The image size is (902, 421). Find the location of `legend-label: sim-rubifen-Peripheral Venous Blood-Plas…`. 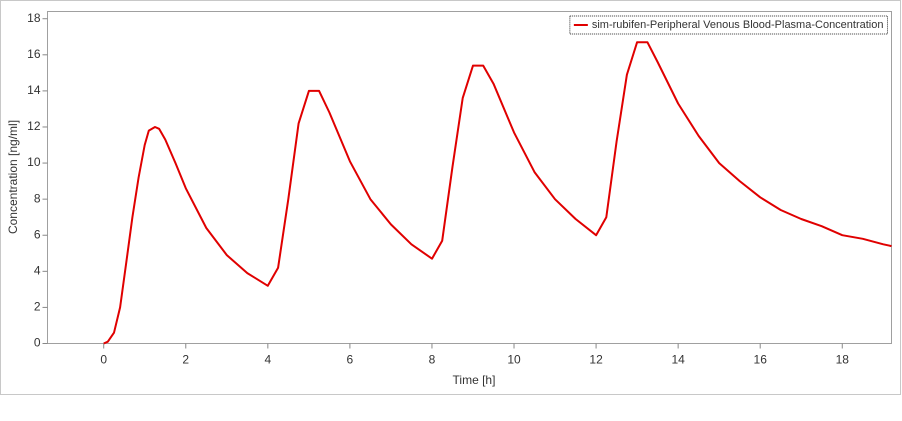

legend-label: sim-rubifen-Peripheral Venous Blood-Plas… is located at coordinates (738, 25).